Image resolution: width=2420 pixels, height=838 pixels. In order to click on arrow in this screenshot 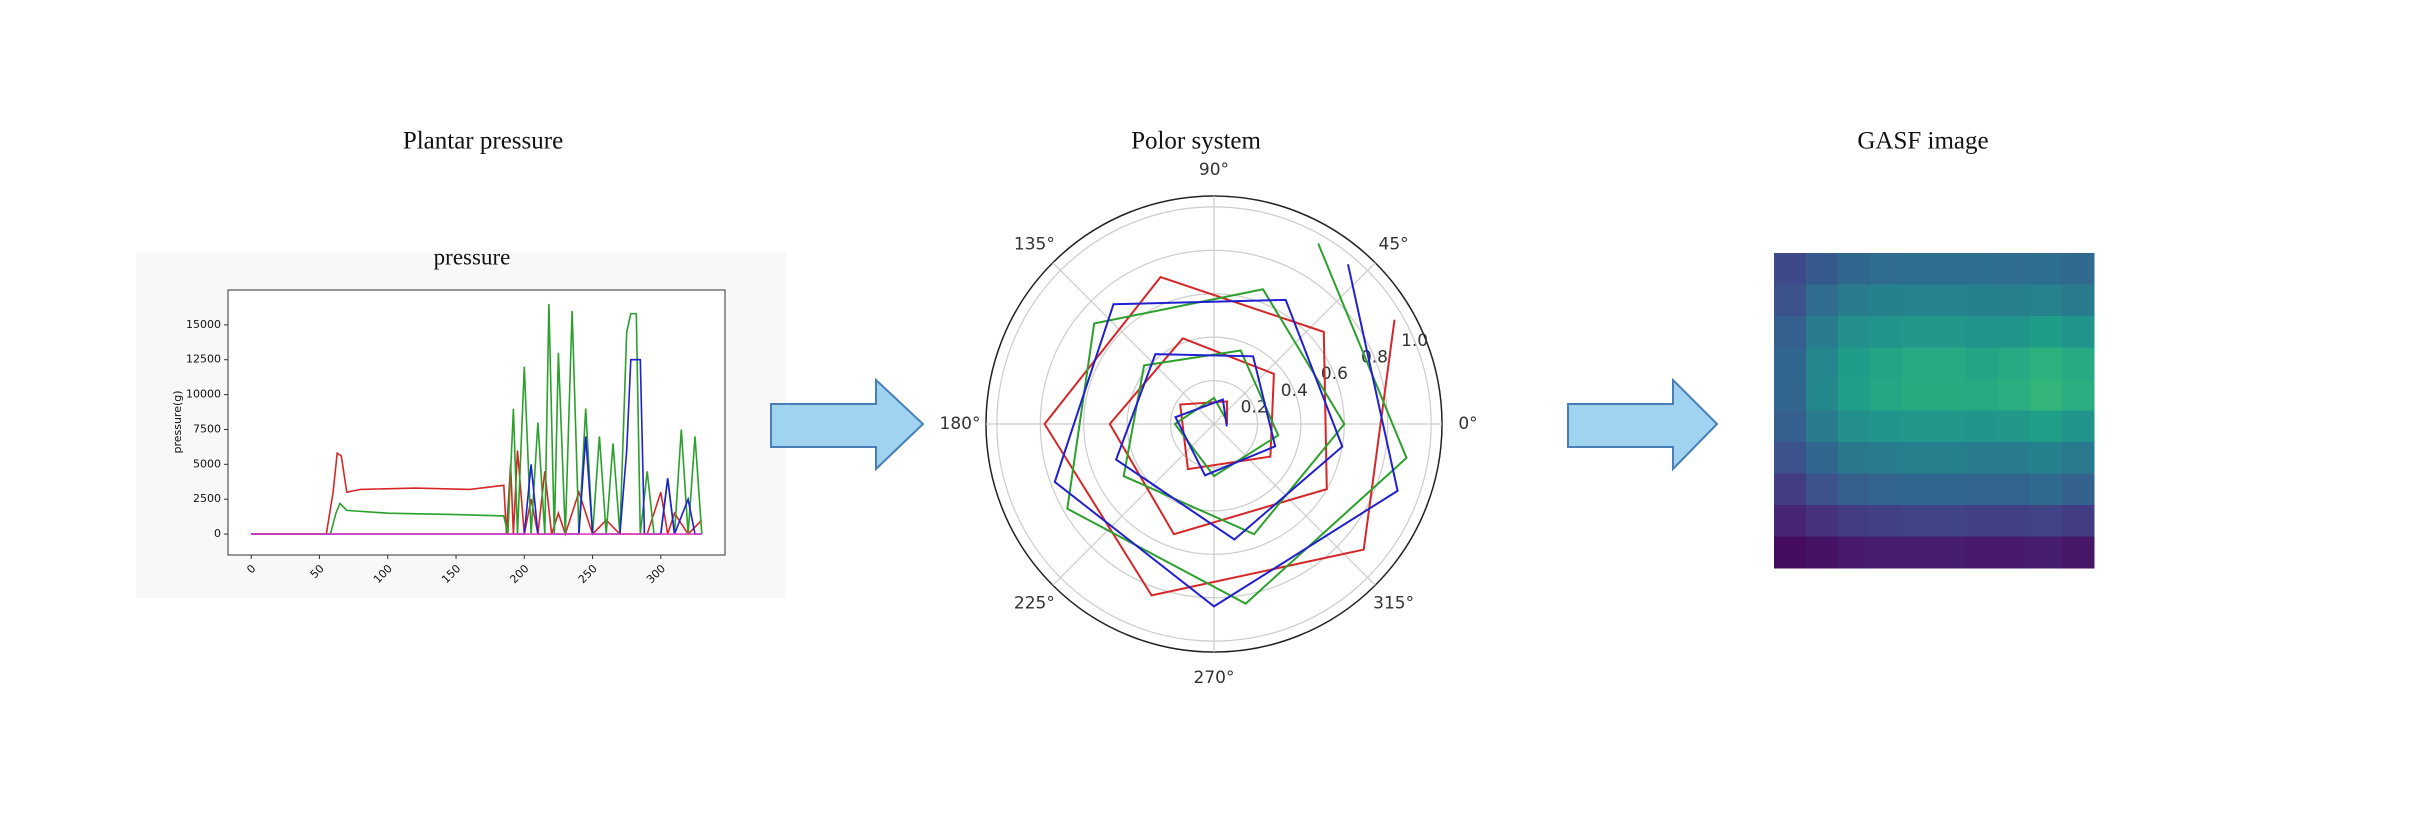, I will do `click(1643, 424)`.